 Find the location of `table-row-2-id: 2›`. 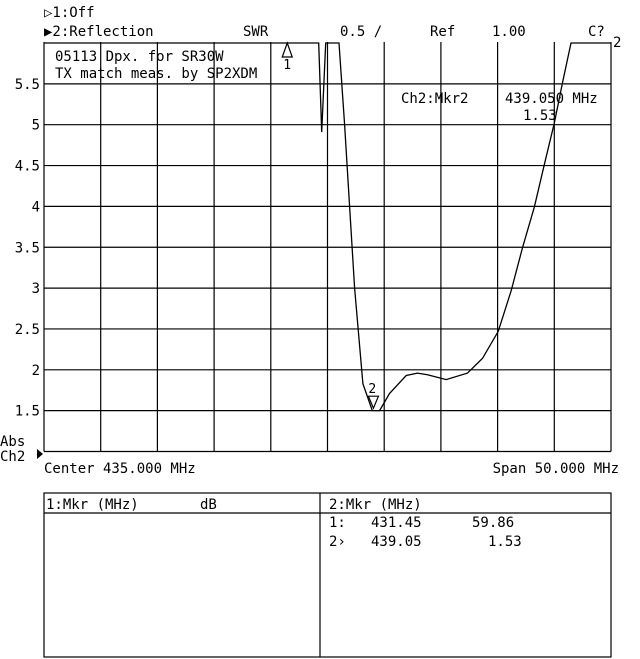

table-row-2-id: 2› is located at coordinates (337, 542).